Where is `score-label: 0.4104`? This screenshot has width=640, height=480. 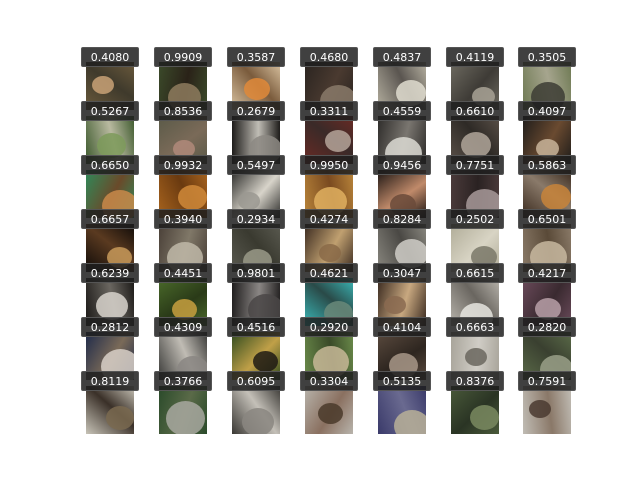 score-label: 0.4104 is located at coordinates (402, 327).